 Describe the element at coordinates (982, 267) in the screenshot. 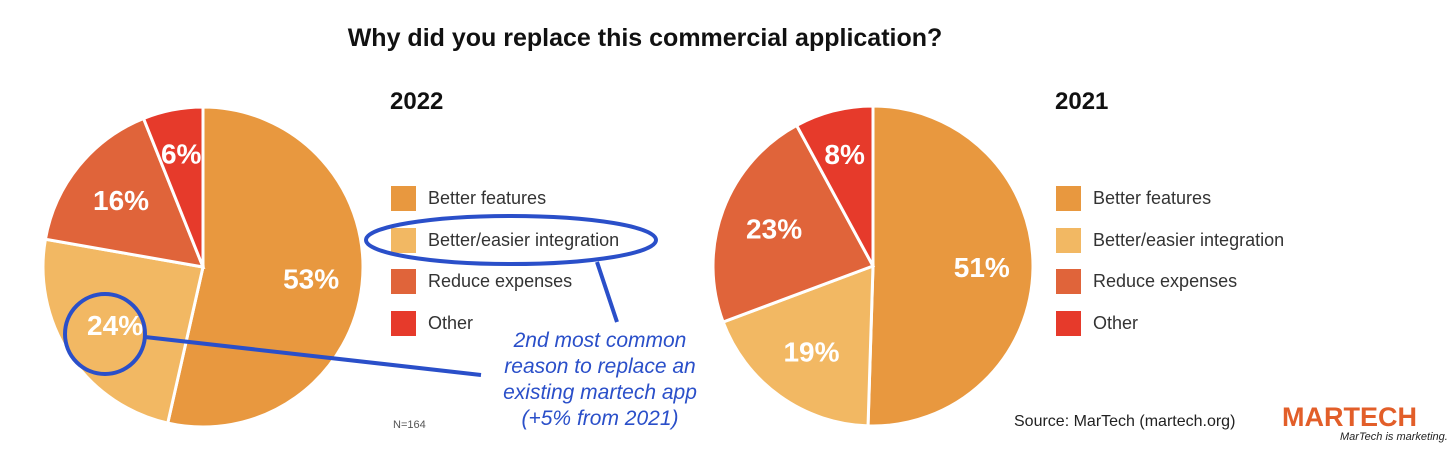

I see `slice-data-label: 51%` at that location.